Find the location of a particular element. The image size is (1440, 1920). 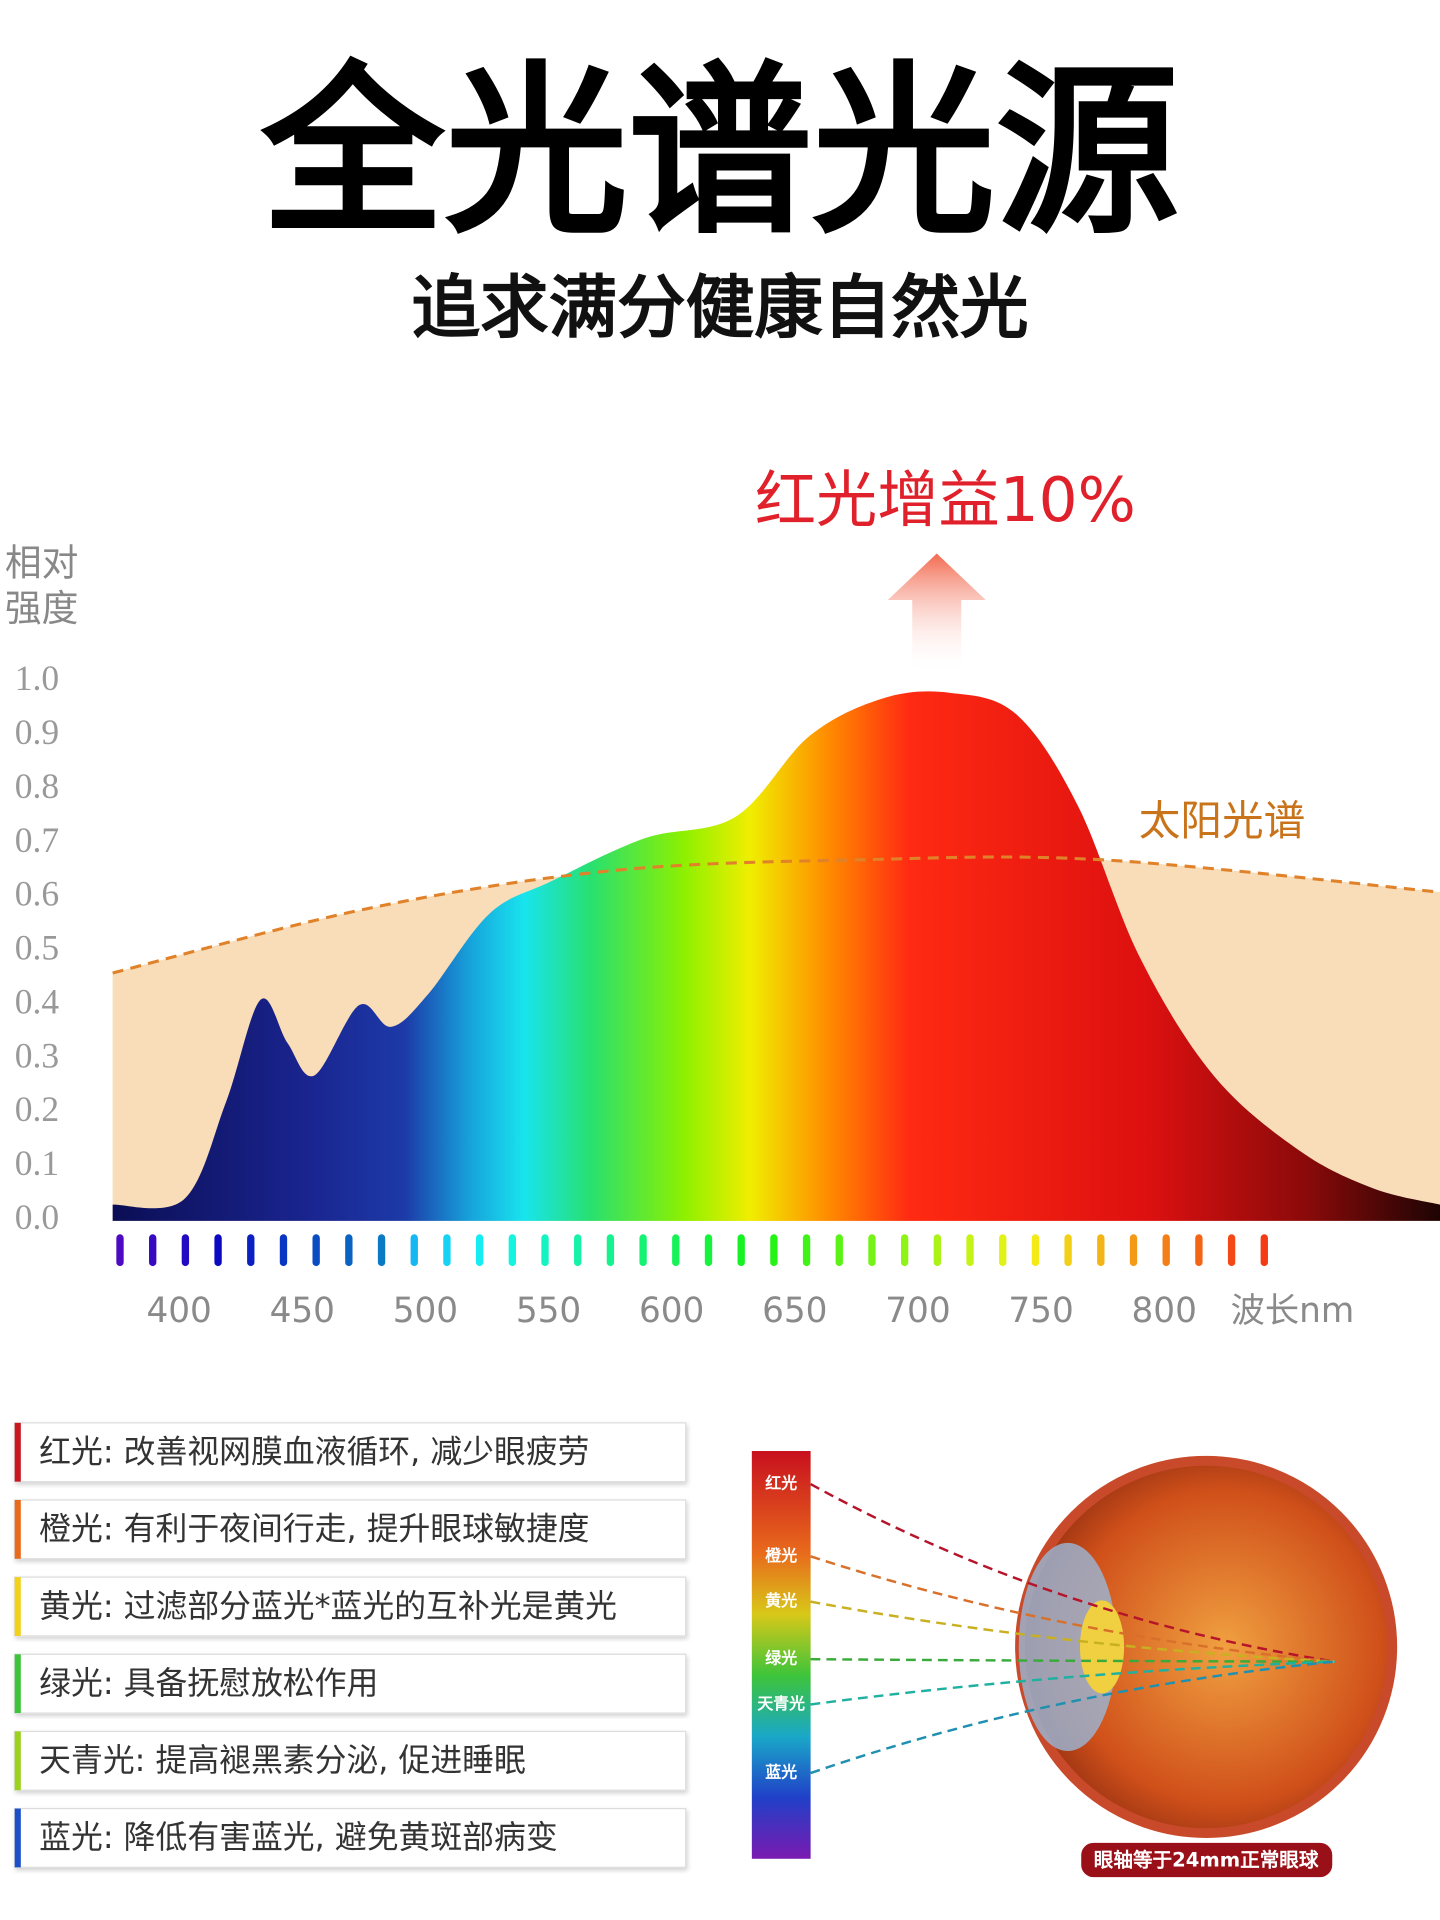

caption-badge is located at coordinates (1207, 1860).